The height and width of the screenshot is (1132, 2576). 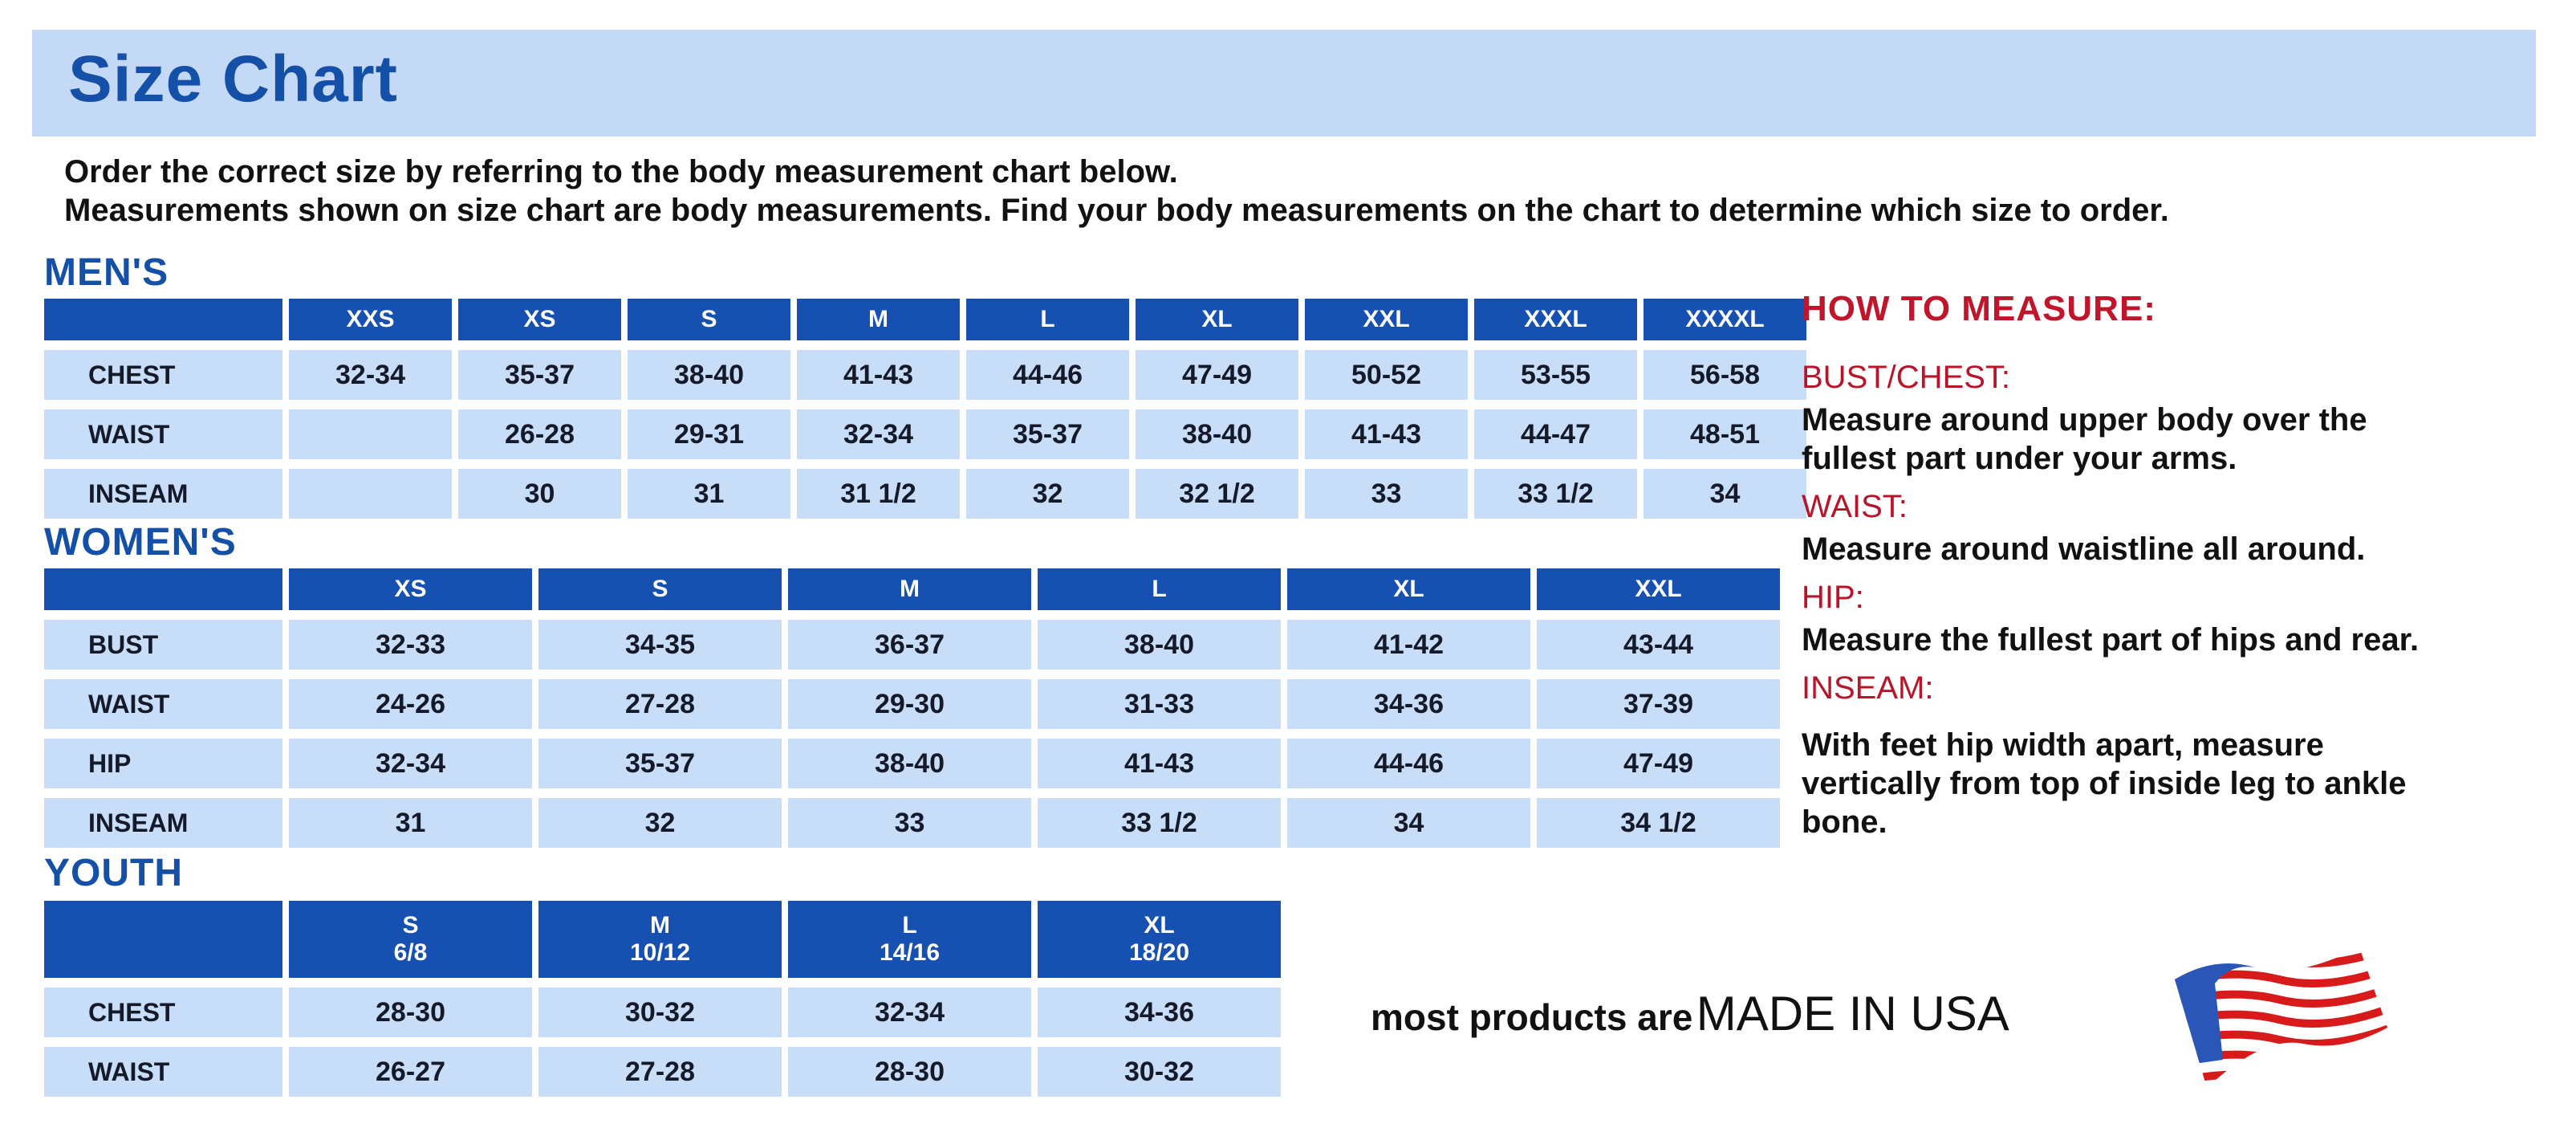 I want to click on size-label: XL, so click(x=1217, y=319).